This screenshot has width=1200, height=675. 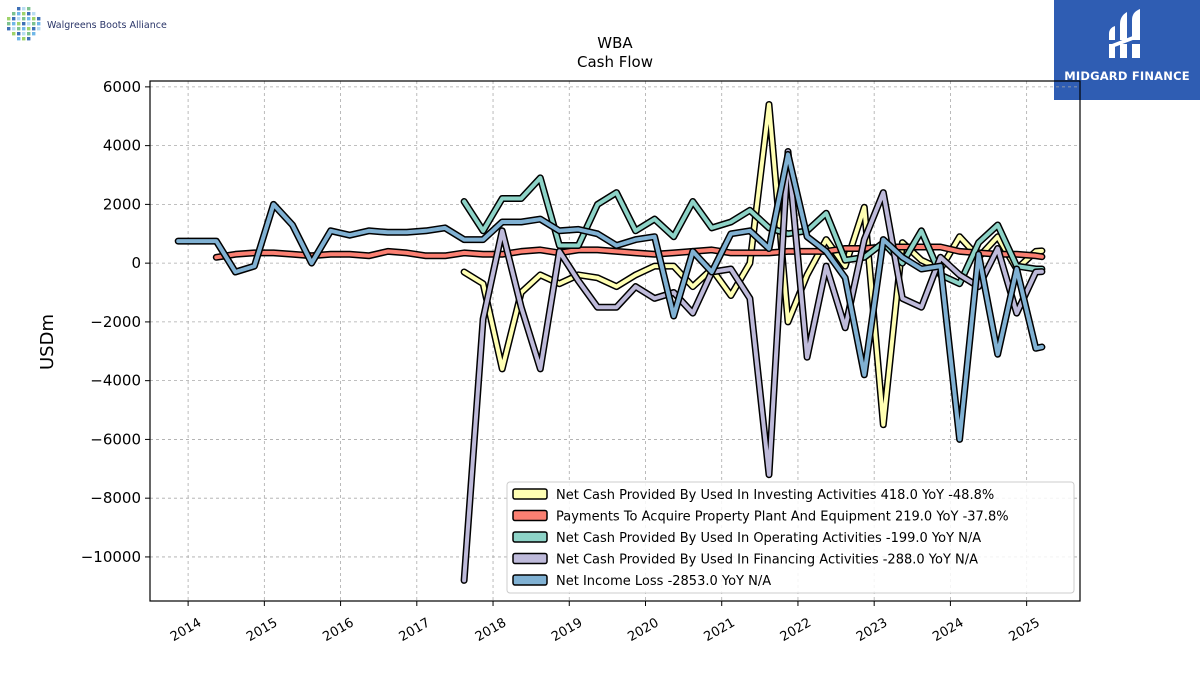 I want to click on y-tick-label: −8000, so click(x=115, y=498).